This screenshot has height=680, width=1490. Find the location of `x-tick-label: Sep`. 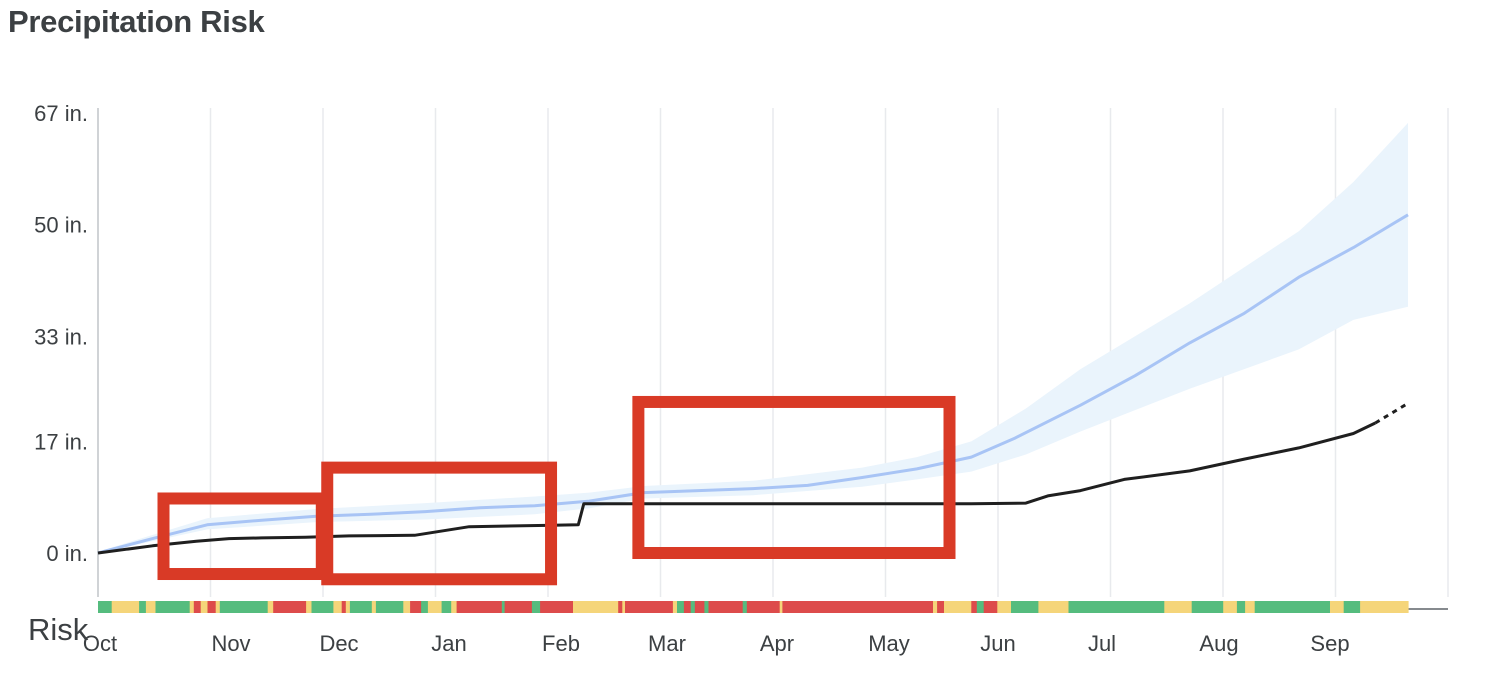

x-tick-label: Sep is located at coordinates (1329, 643).